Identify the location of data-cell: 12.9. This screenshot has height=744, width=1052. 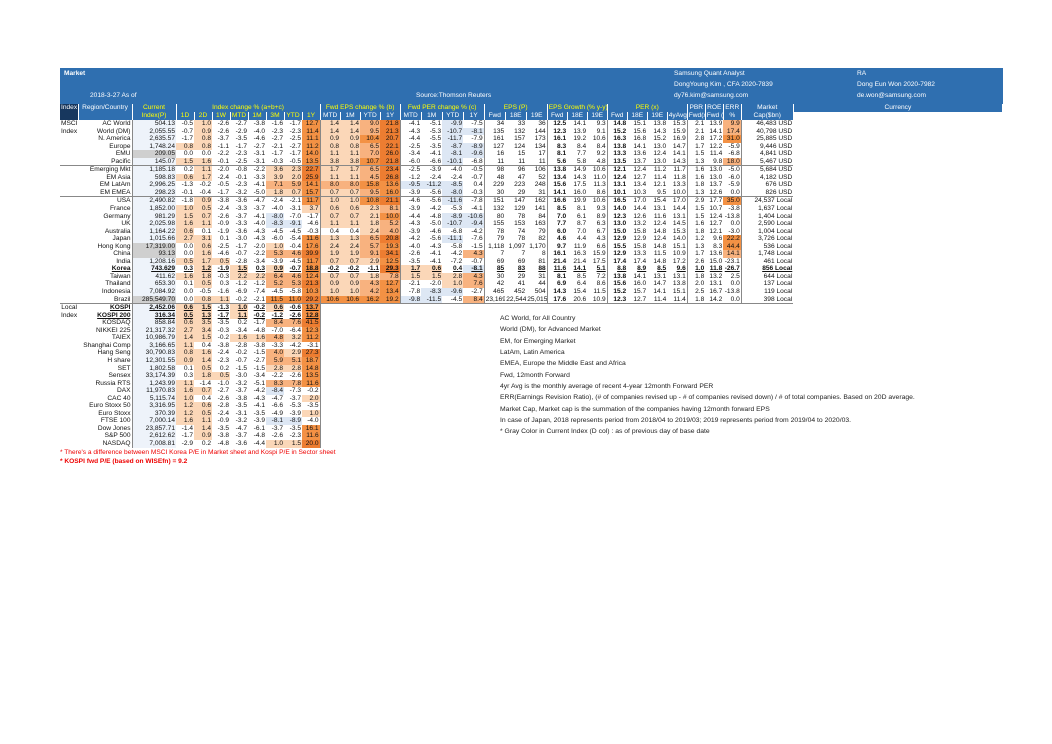
(620, 239).